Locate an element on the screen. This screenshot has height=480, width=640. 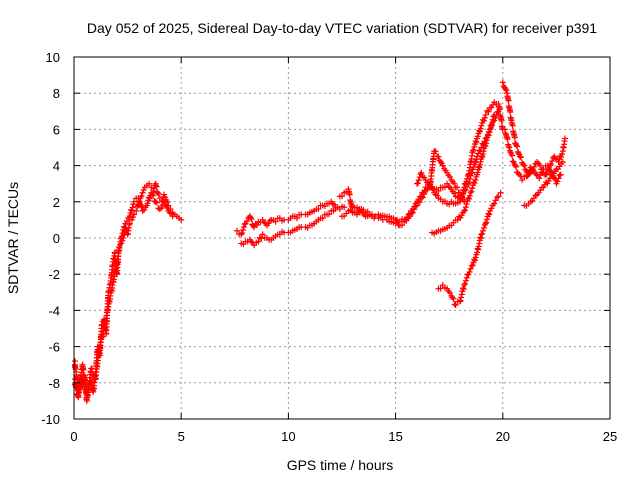
y-axis-label: SDTVAR / TECUs is located at coordinates (13, 238).